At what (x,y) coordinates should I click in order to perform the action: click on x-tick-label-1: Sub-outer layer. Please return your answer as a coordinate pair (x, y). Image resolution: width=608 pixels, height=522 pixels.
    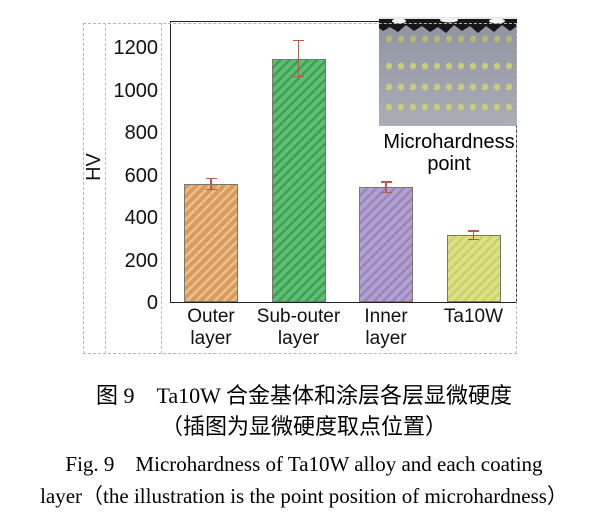
    Looking at the image, I should click on (298, 327).